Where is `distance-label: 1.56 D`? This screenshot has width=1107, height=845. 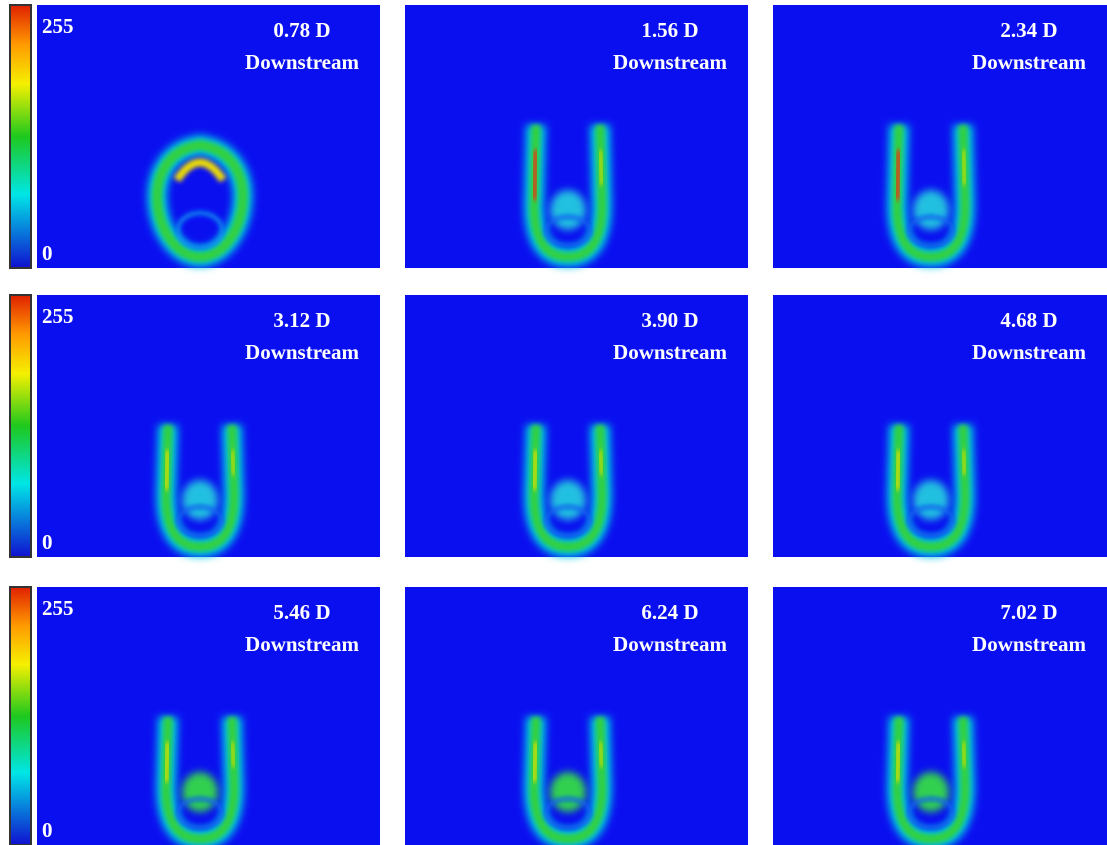 distance-label: 1.56 D is located at coordinates (669, 30).